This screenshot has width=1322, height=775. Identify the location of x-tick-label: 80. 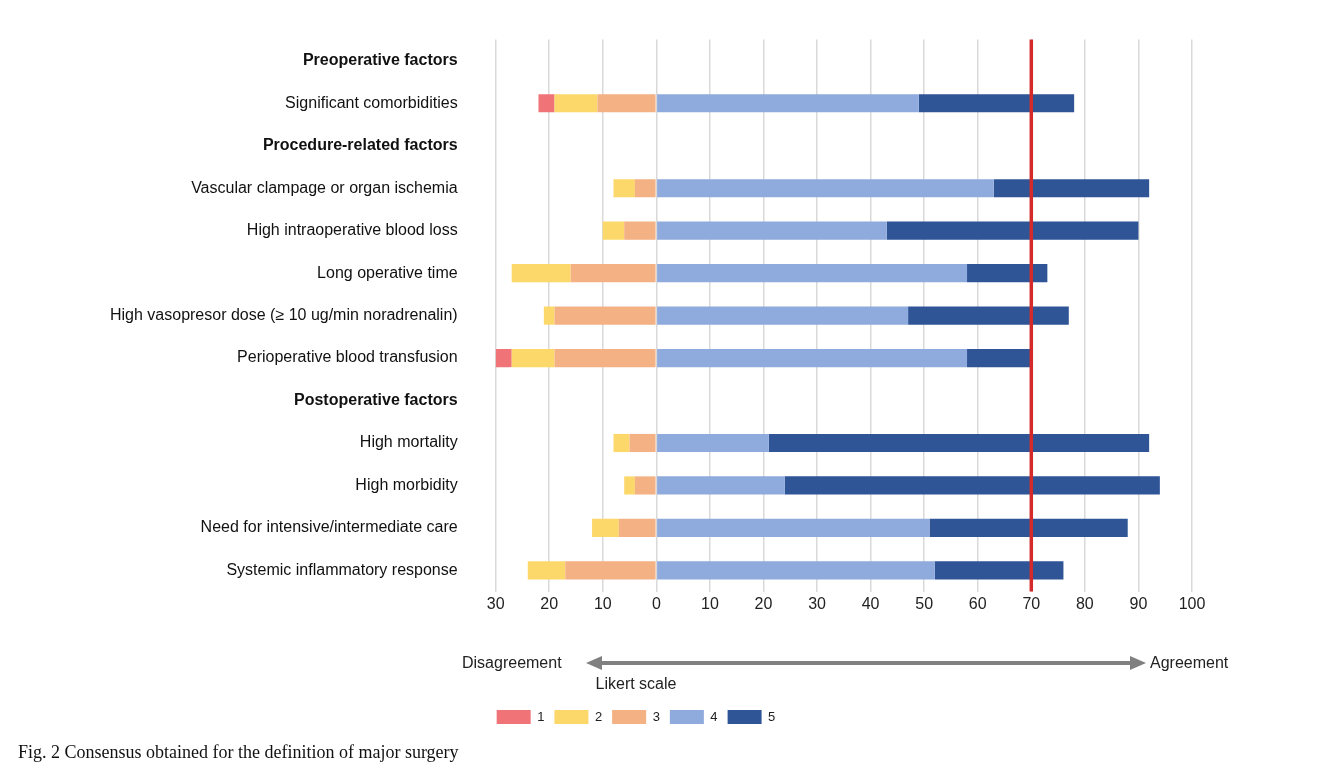
(1084, 603).